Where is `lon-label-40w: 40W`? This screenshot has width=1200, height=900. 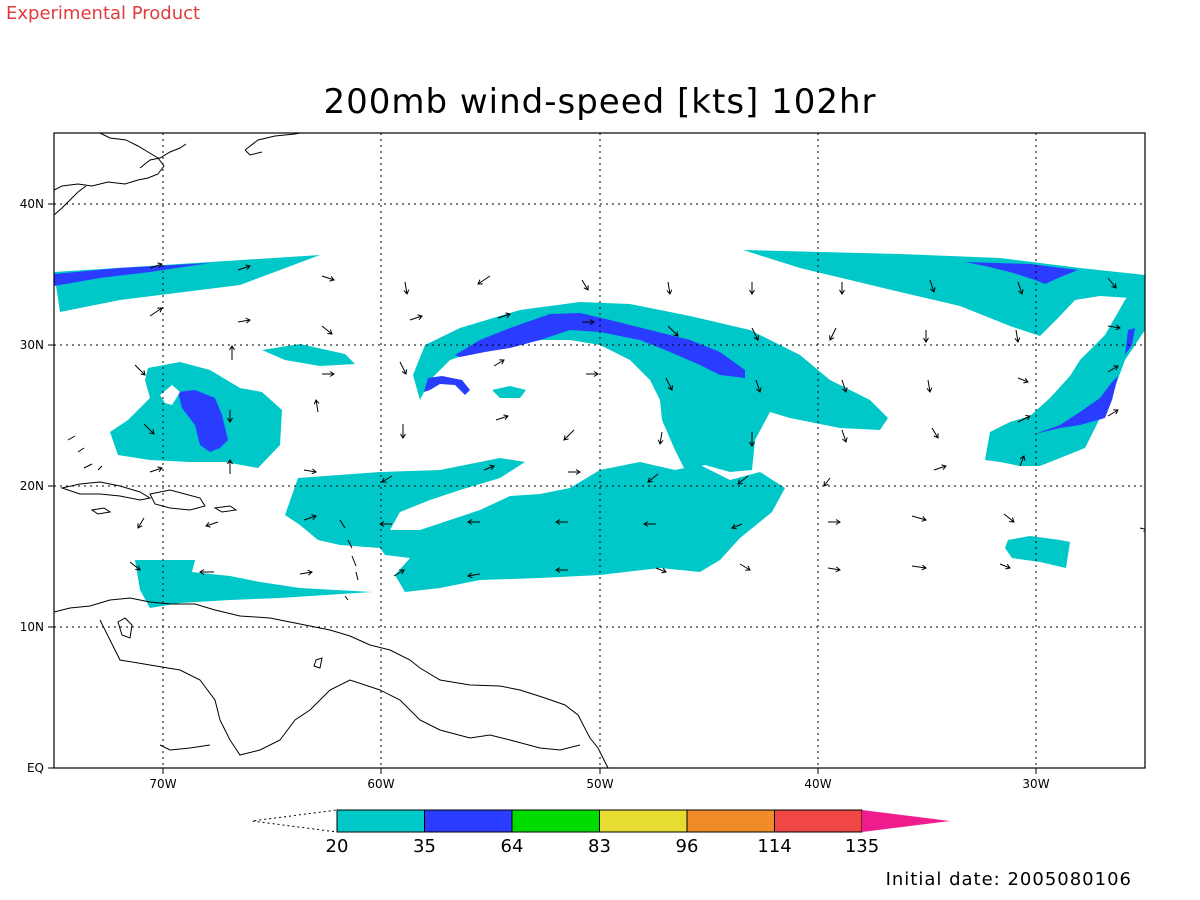 lon-label-40w: 40W is located at coordinates (817, 784).